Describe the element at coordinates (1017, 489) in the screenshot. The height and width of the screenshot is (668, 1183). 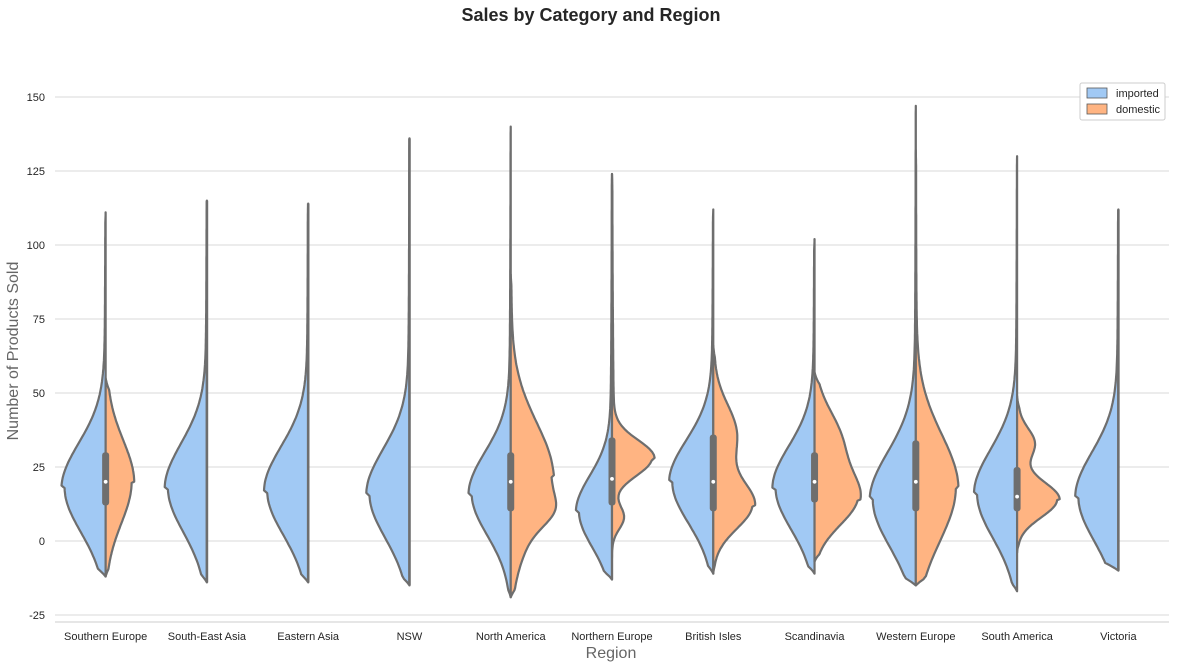
I see `iqr-box-south-america` at that location.